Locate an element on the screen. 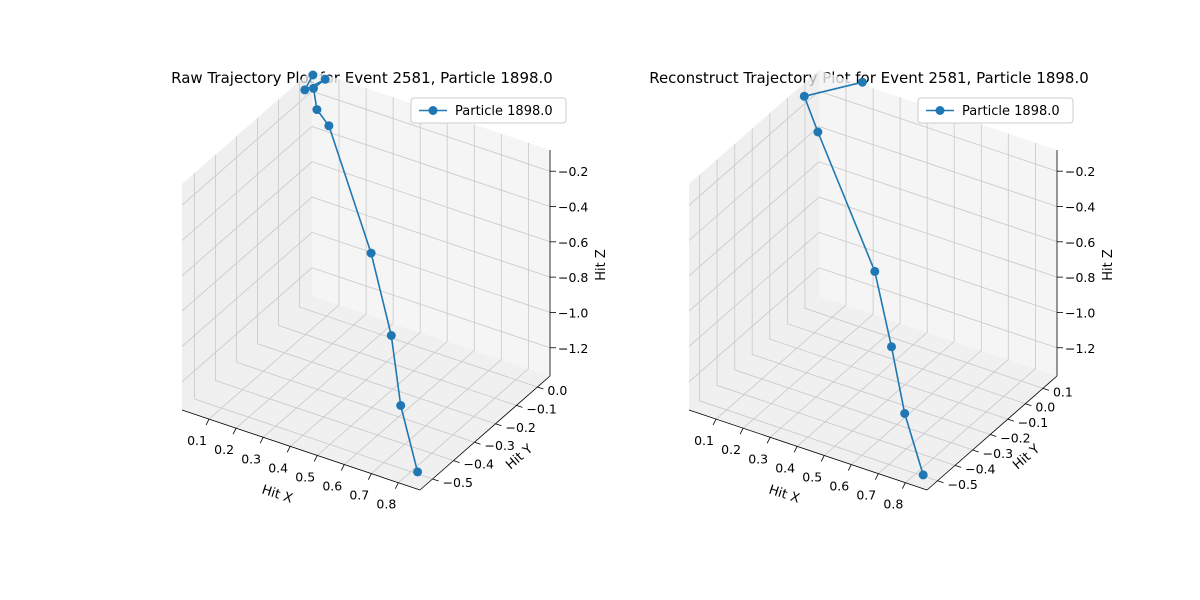 This screenshot has width=1200, height=600. z-tick-label: −0.2 is located at coordinates (1080, 171).